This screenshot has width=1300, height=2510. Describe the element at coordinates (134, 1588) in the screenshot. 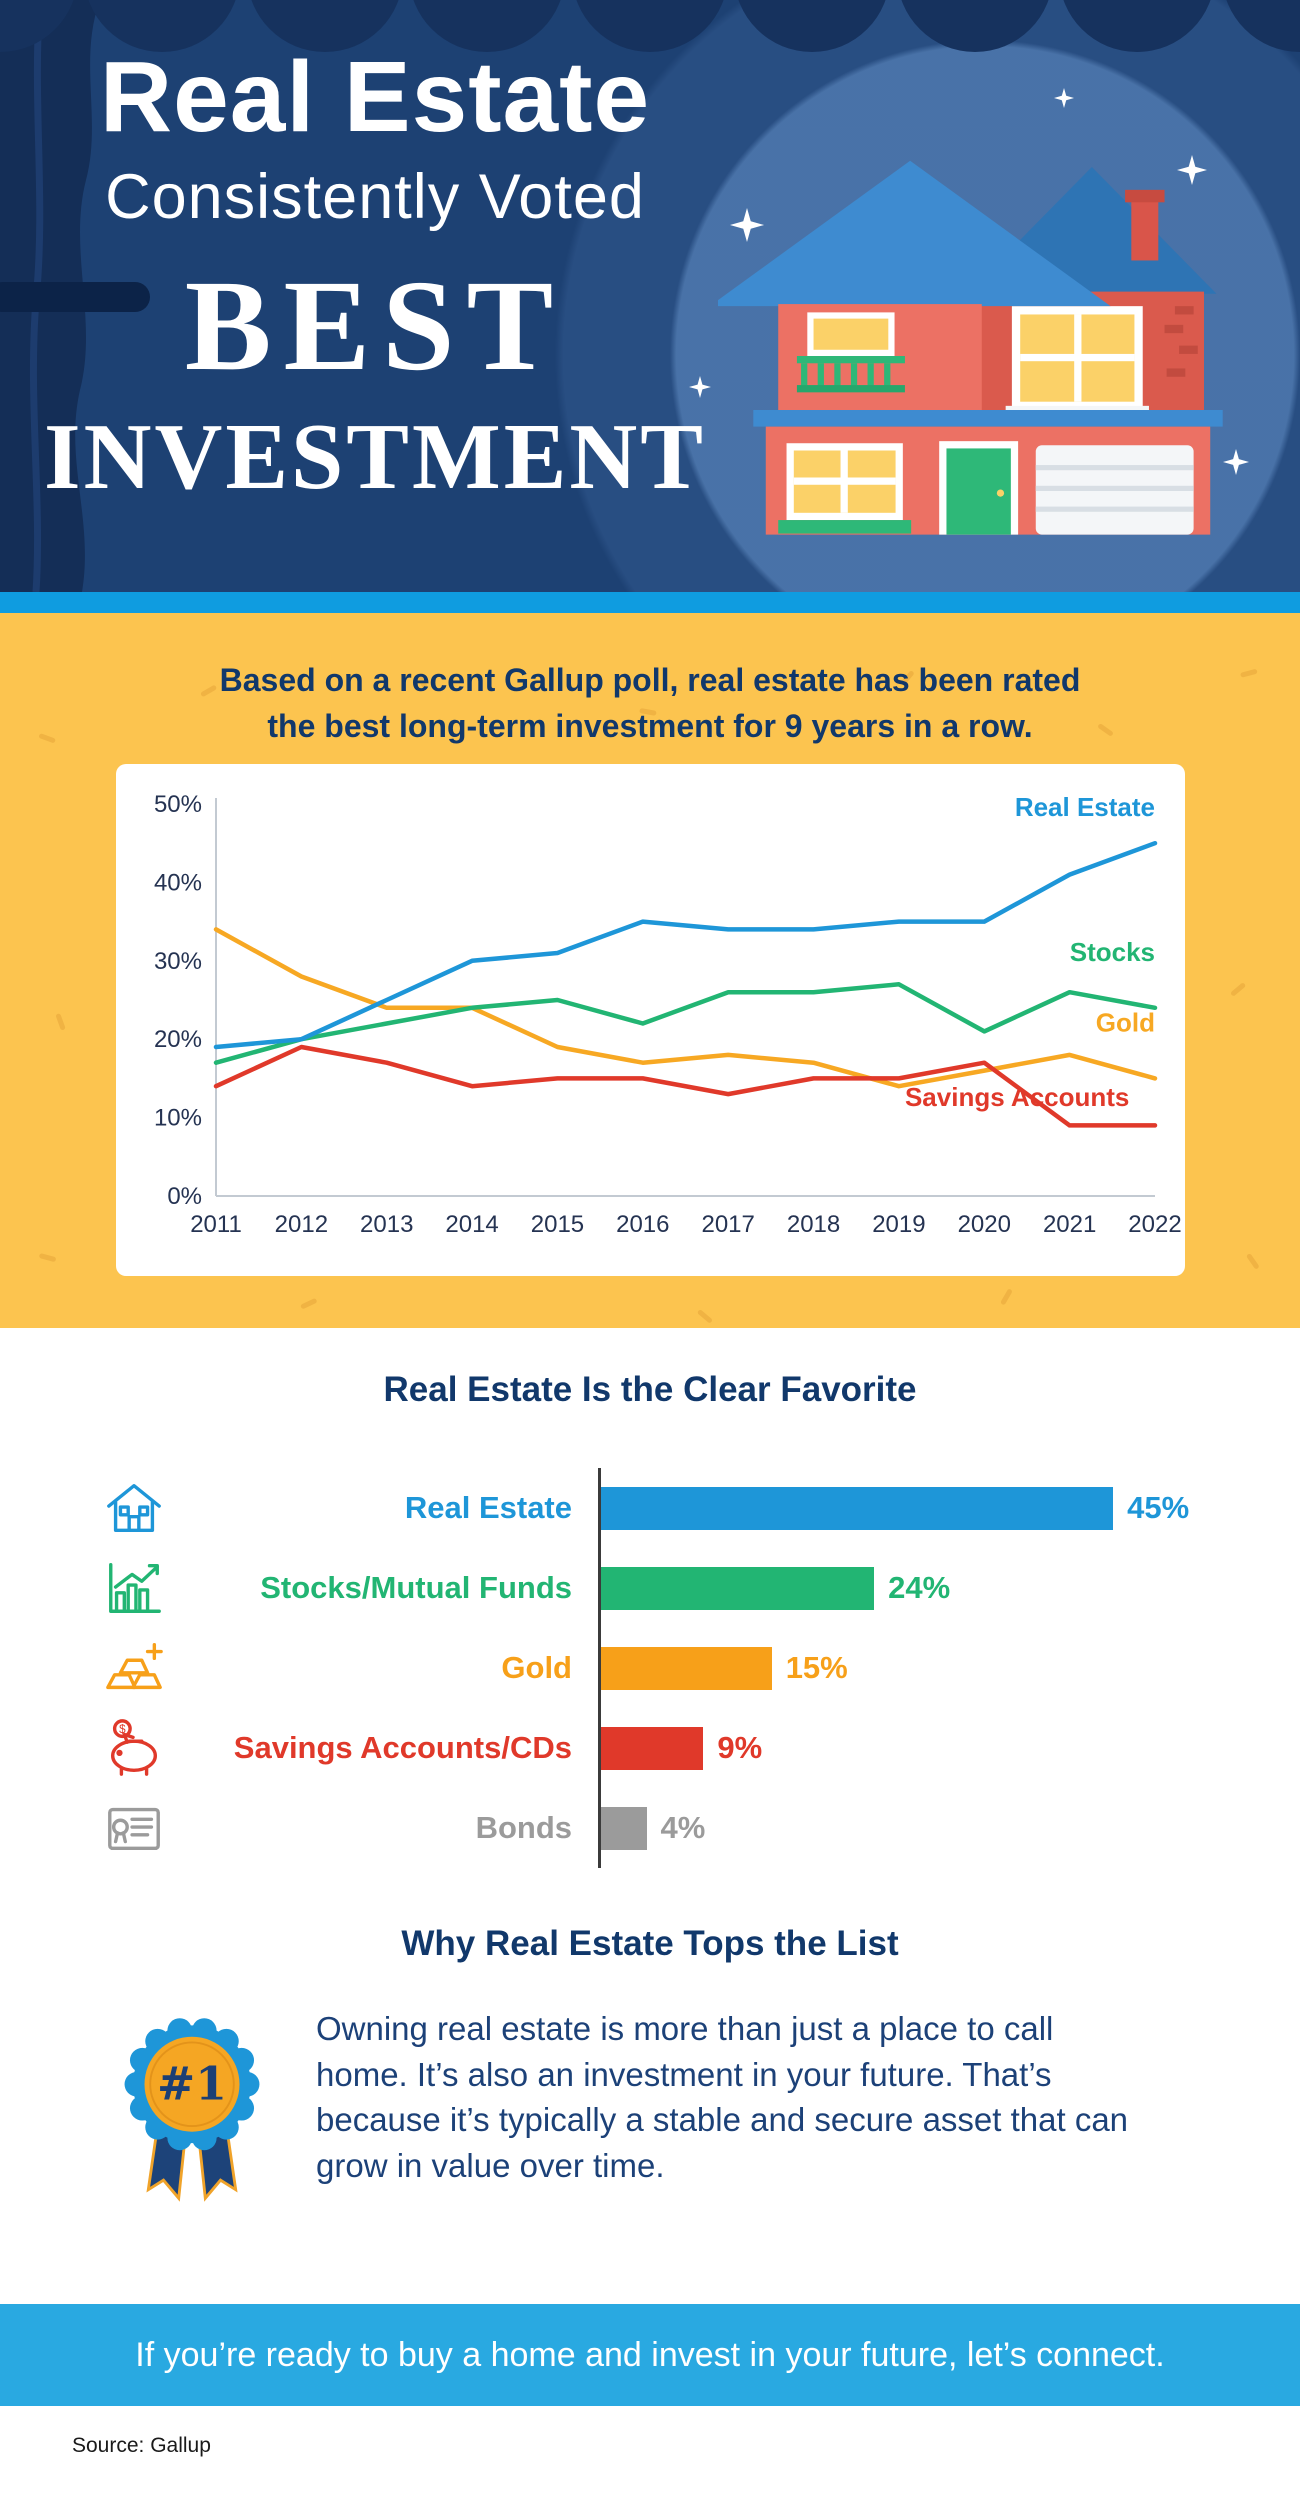

I see `stock-chart-icon` at that location.